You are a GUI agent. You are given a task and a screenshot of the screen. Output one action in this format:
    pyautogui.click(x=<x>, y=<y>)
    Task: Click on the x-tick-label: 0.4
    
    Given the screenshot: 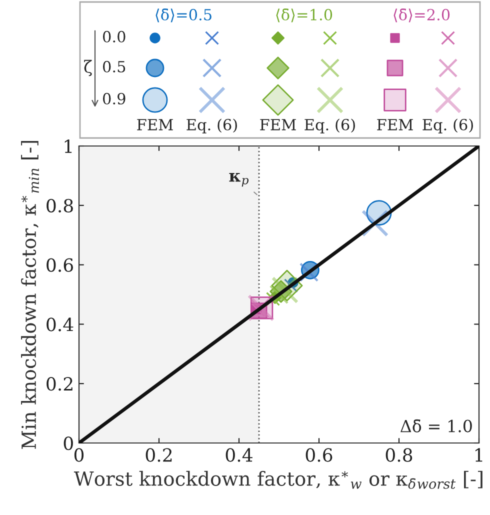 What is the action you would take?
    pyautogui.click(x=239, y=455)
    